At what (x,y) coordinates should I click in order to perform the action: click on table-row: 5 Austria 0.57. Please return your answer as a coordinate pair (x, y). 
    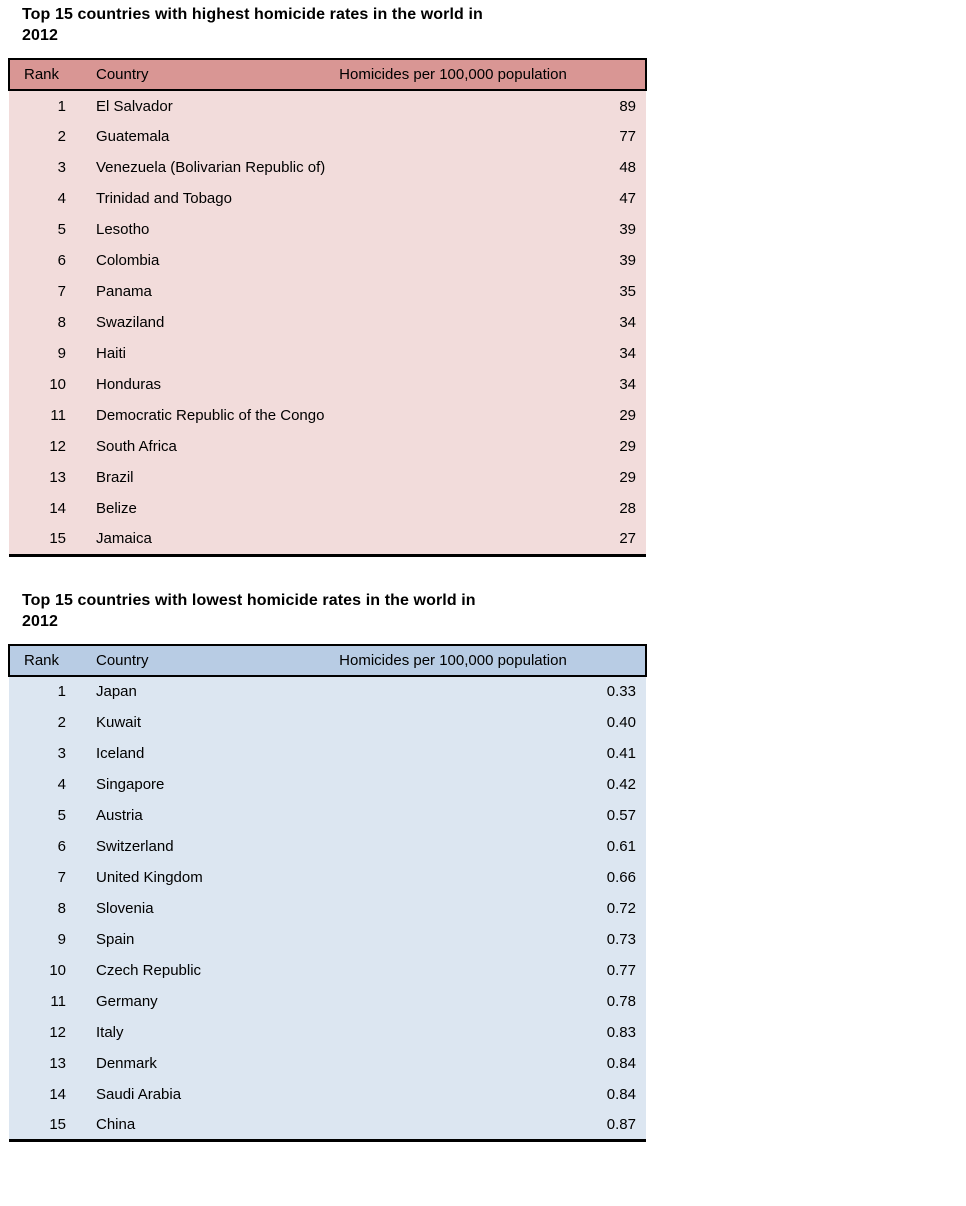
    Looking at the image, I should click on (327, 815).